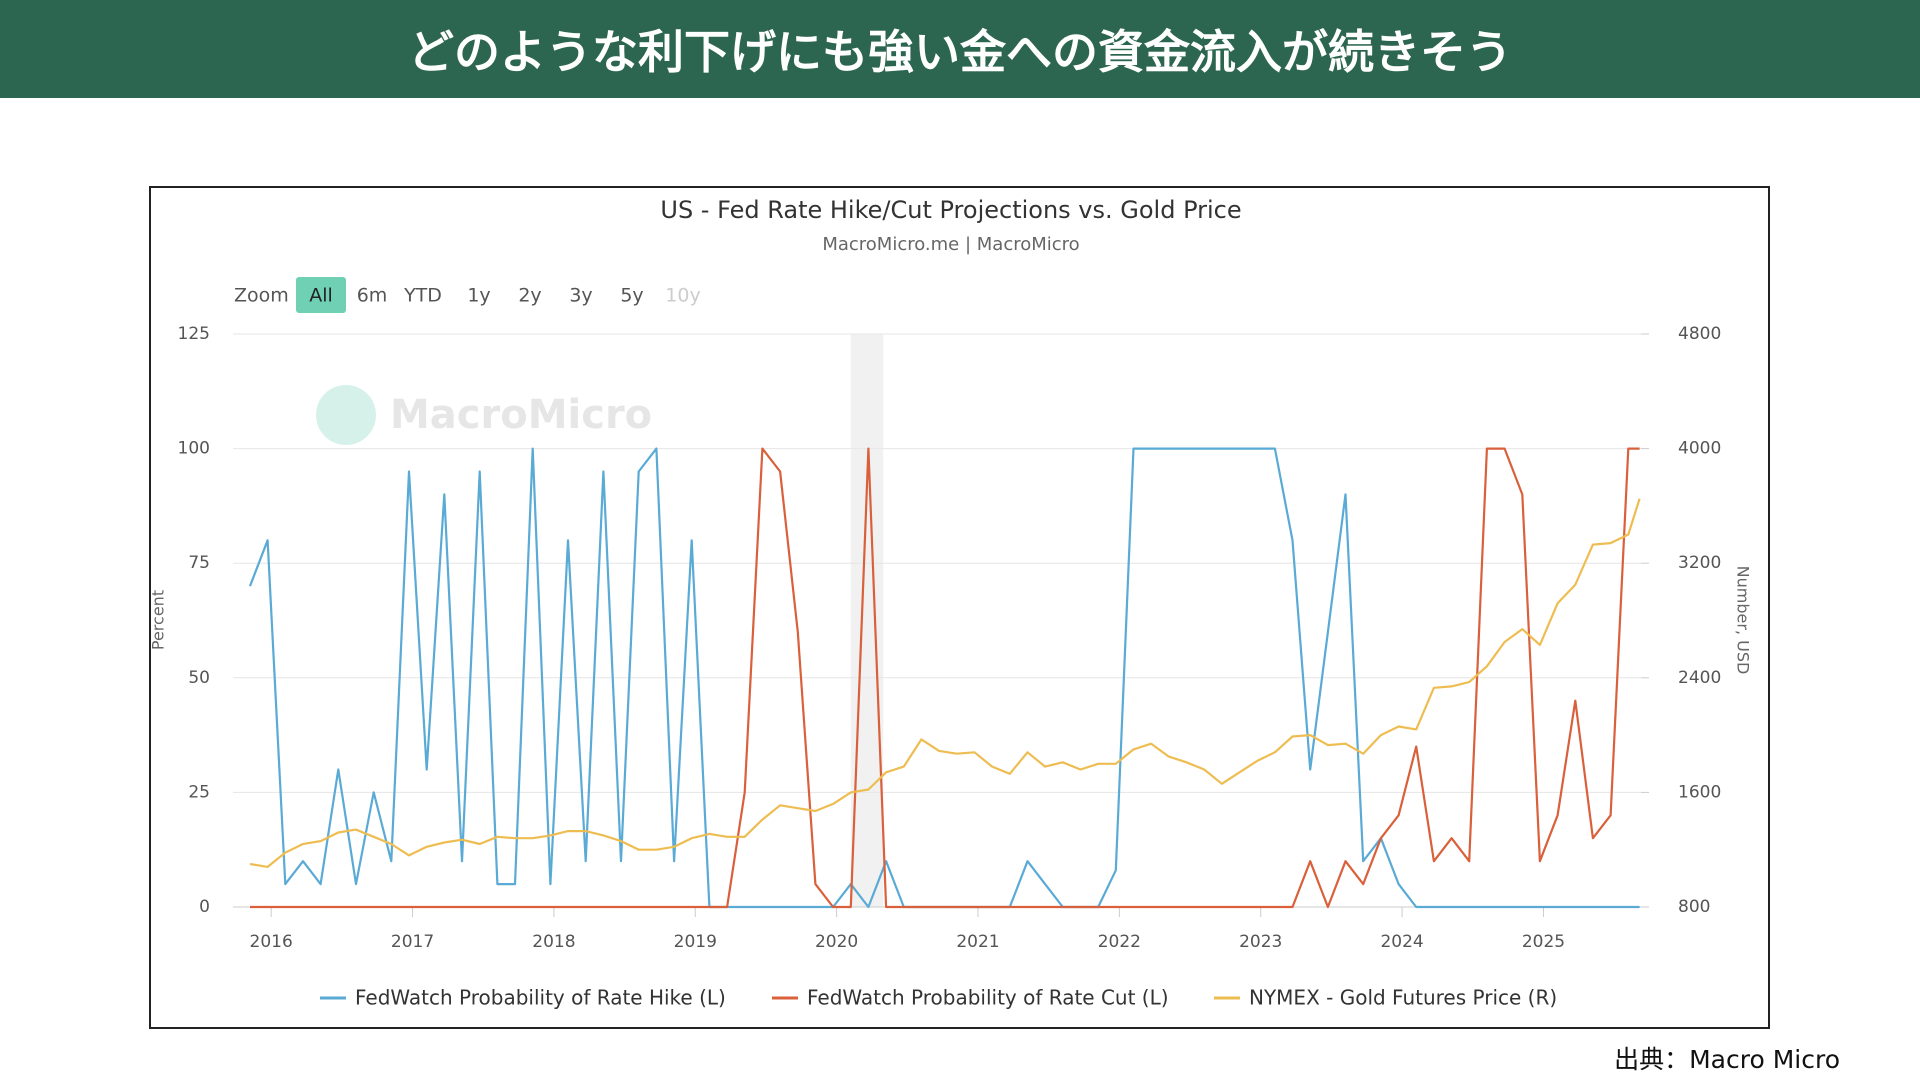  Describe the element at coordinates (580, 296) in the screenshot. I see `zoom-button: 3y` at that location.